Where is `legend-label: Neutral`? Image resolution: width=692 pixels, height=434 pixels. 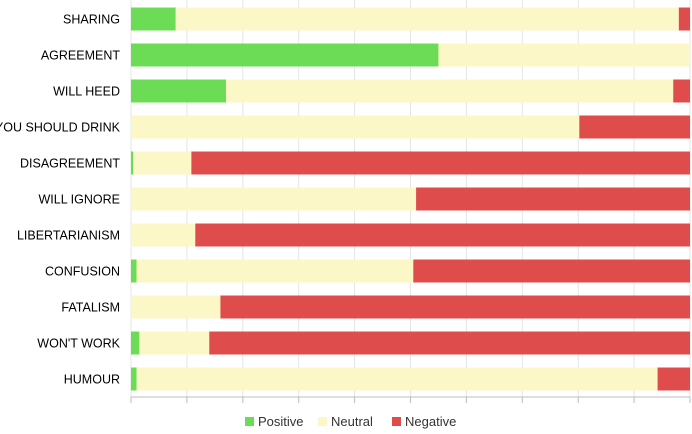 legend-label: Neutral is located at coordinates (352, 421).